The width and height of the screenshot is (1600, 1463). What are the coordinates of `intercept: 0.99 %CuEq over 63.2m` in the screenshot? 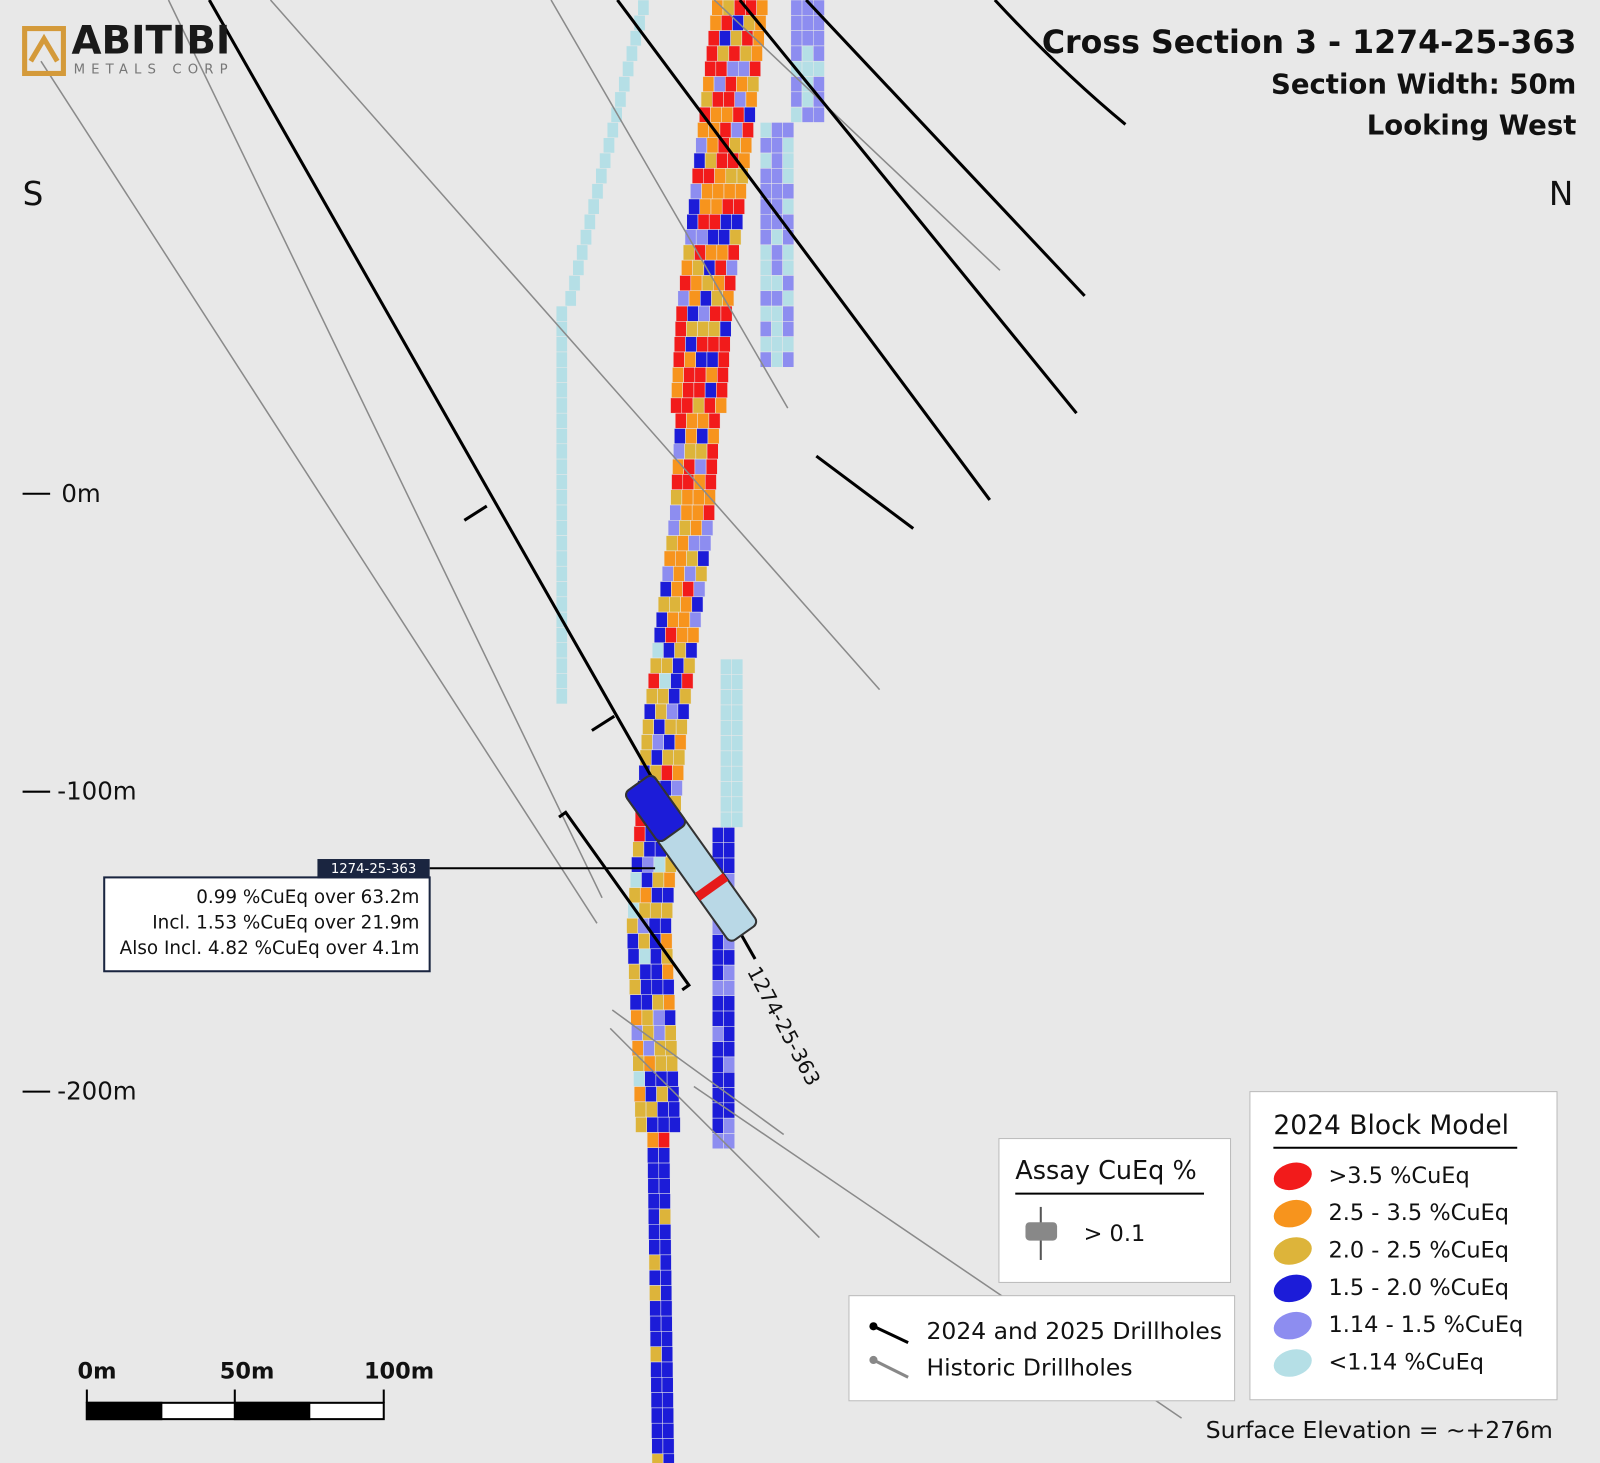 It's located at (307, 897).